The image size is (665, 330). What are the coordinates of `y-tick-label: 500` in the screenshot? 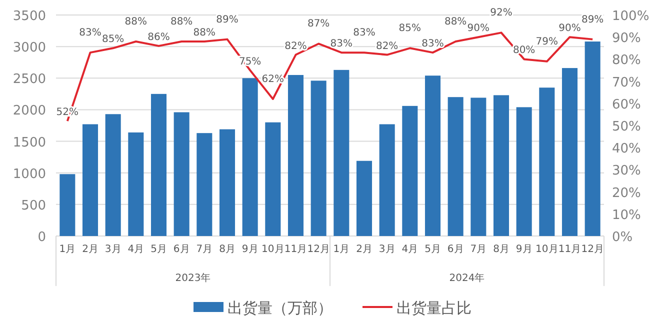 It's located at (33, 206).